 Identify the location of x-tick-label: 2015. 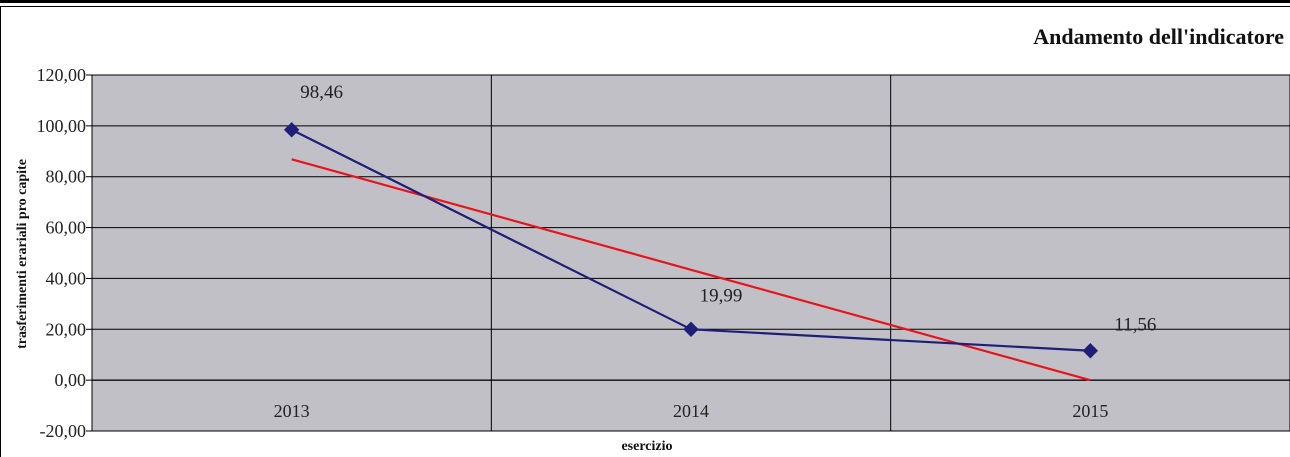
(1090, 411).